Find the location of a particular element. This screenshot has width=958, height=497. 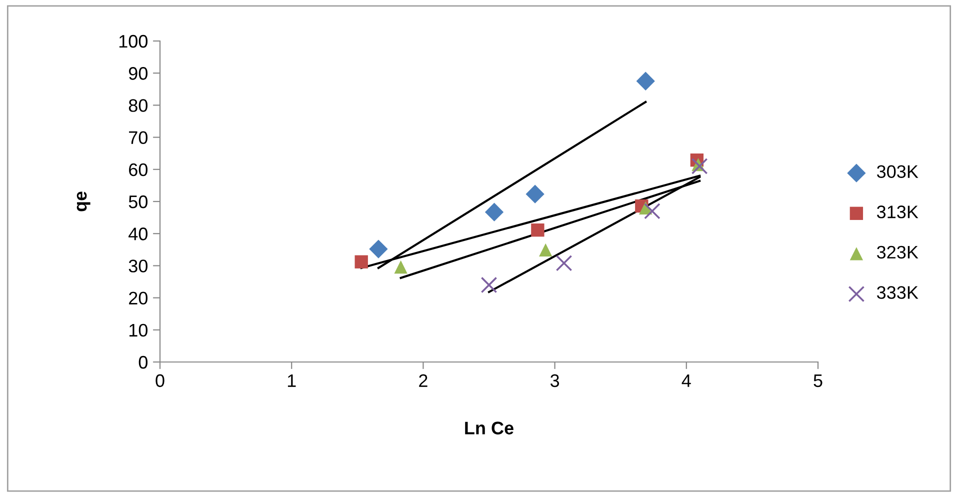

y-tick-label: 90 is located at coordinates (138, 73).